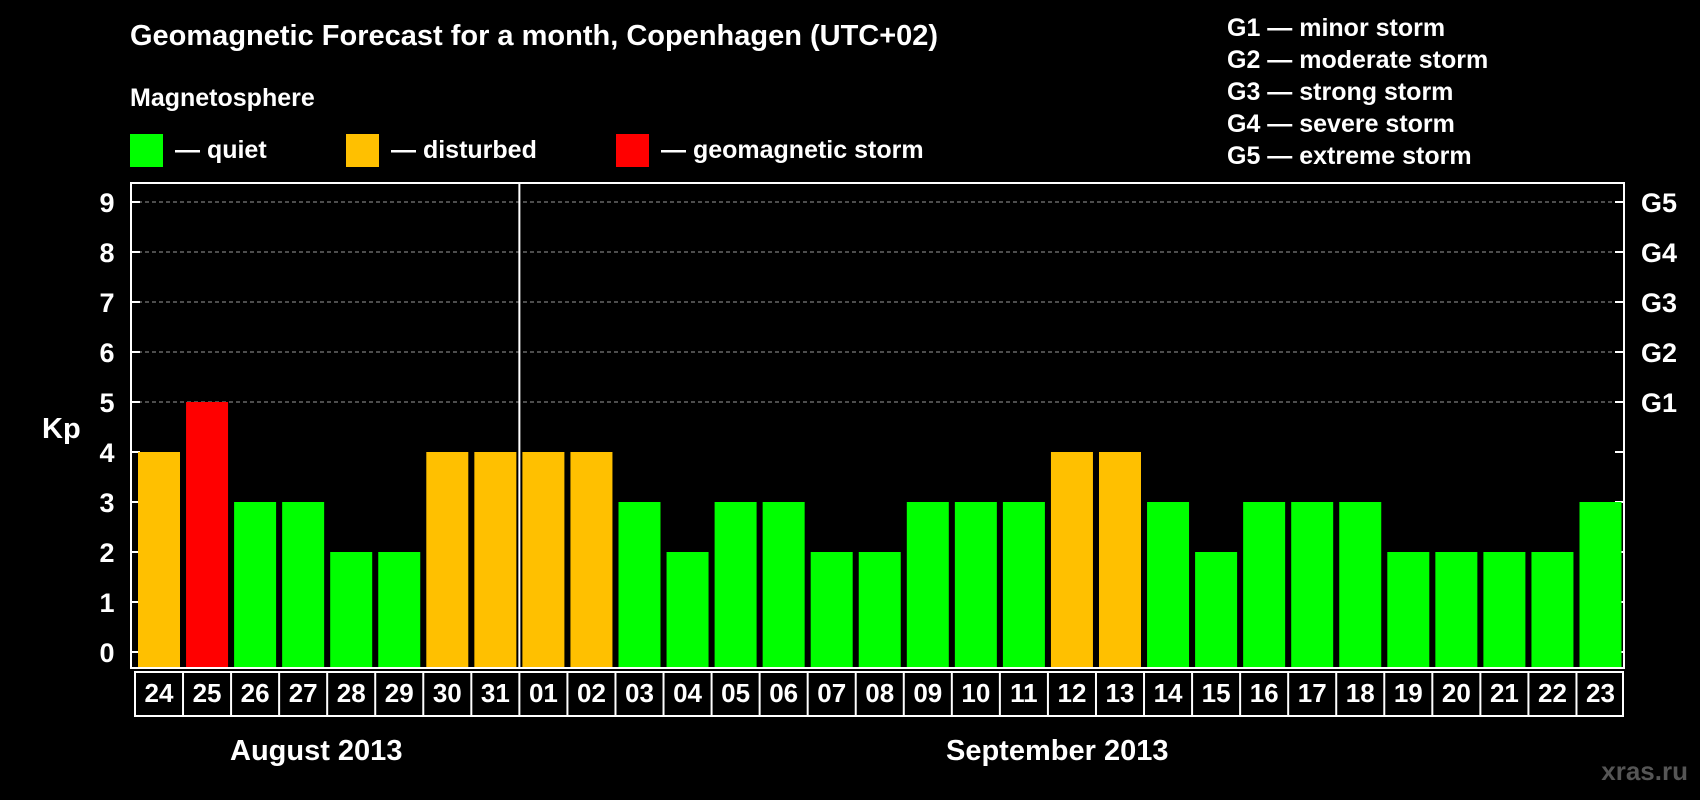  I want to click on legend-swatch-storm, so click(632, 150).